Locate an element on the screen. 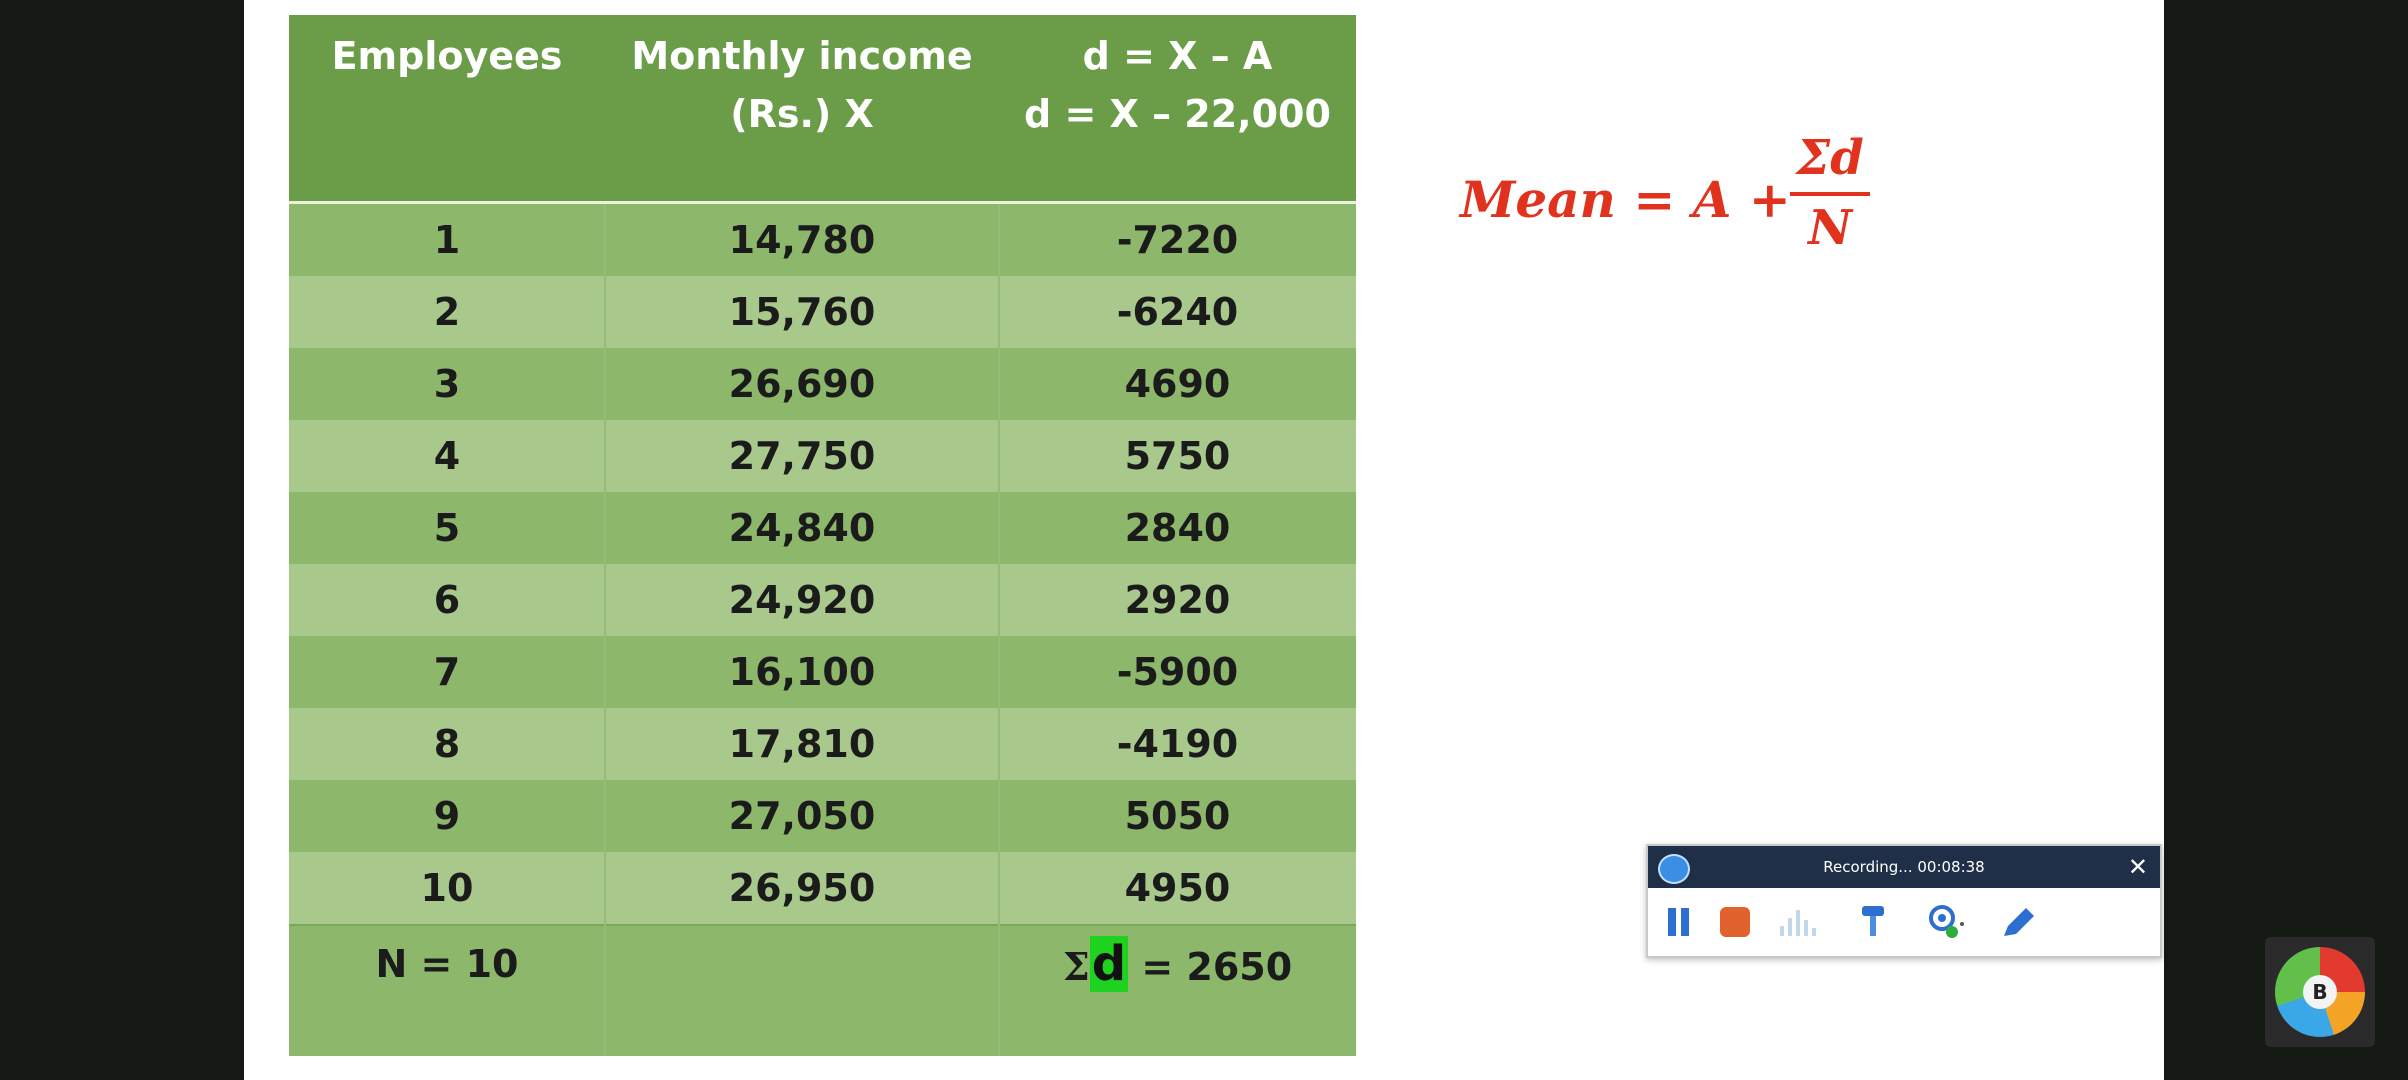 The image size is (2408, 1080). deviation-cell: -7220 is located at coordinates (1177, 240).